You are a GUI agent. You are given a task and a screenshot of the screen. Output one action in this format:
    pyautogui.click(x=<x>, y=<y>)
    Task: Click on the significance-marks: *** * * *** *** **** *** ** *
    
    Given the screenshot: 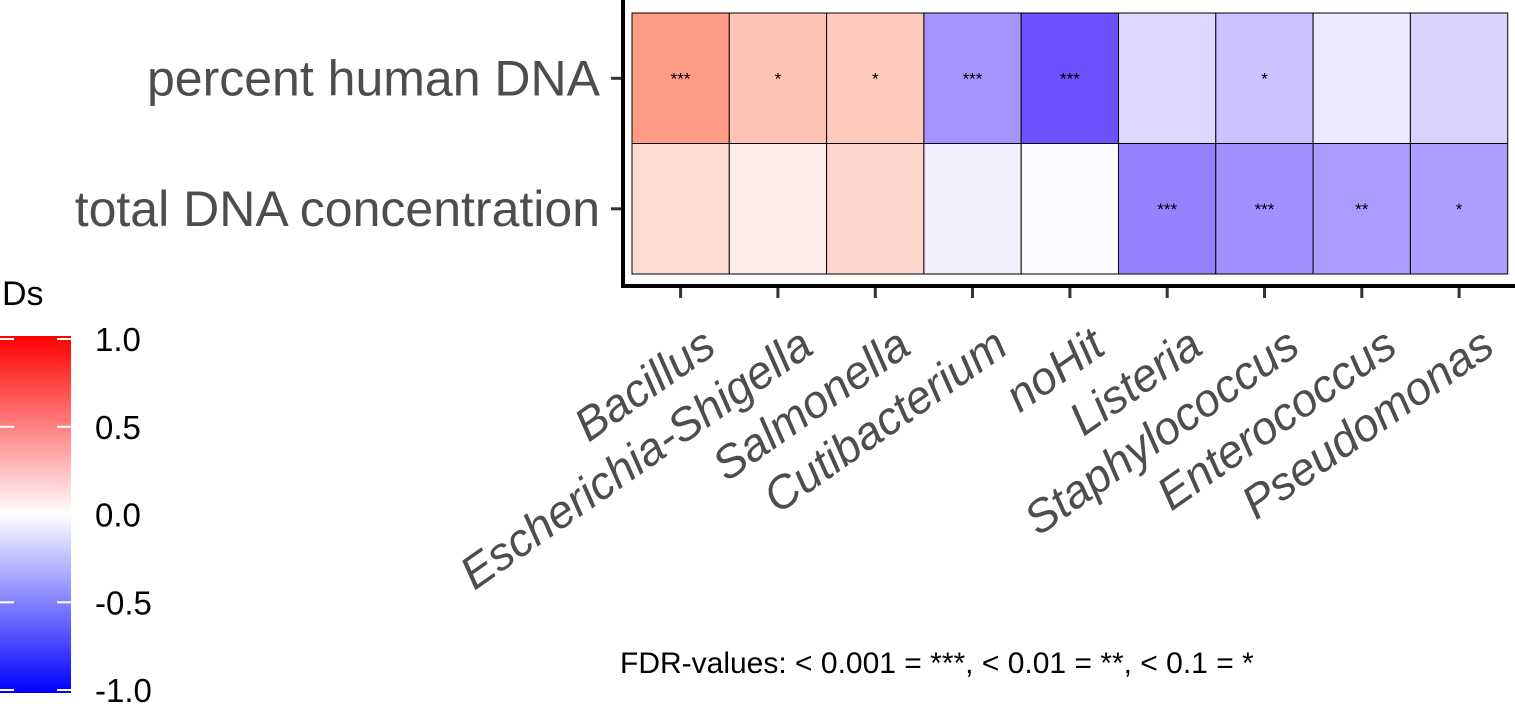 What is the action you would take?
    pyautogui.click(x=1067, y=144)
    